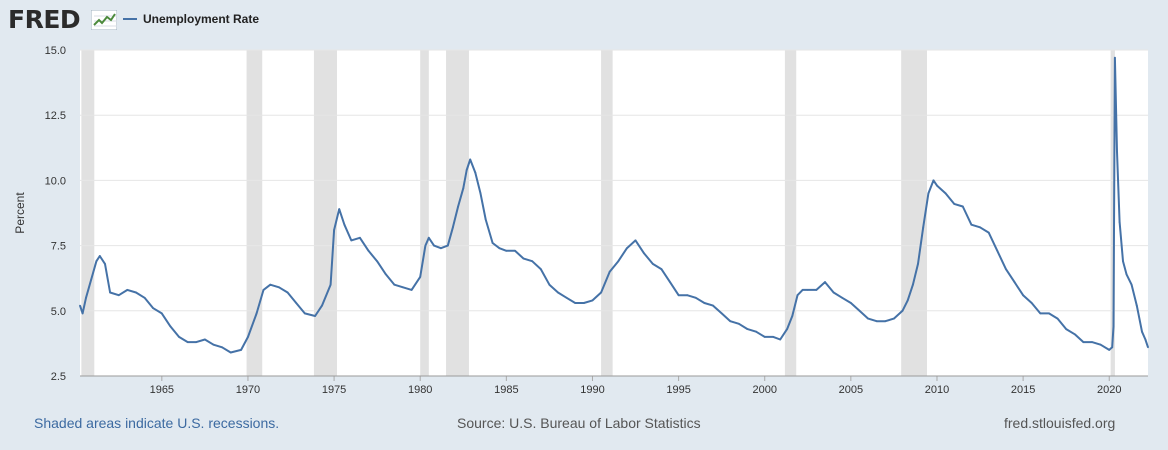  I want to click on x-tick-label: 2005, so click(851, 389).